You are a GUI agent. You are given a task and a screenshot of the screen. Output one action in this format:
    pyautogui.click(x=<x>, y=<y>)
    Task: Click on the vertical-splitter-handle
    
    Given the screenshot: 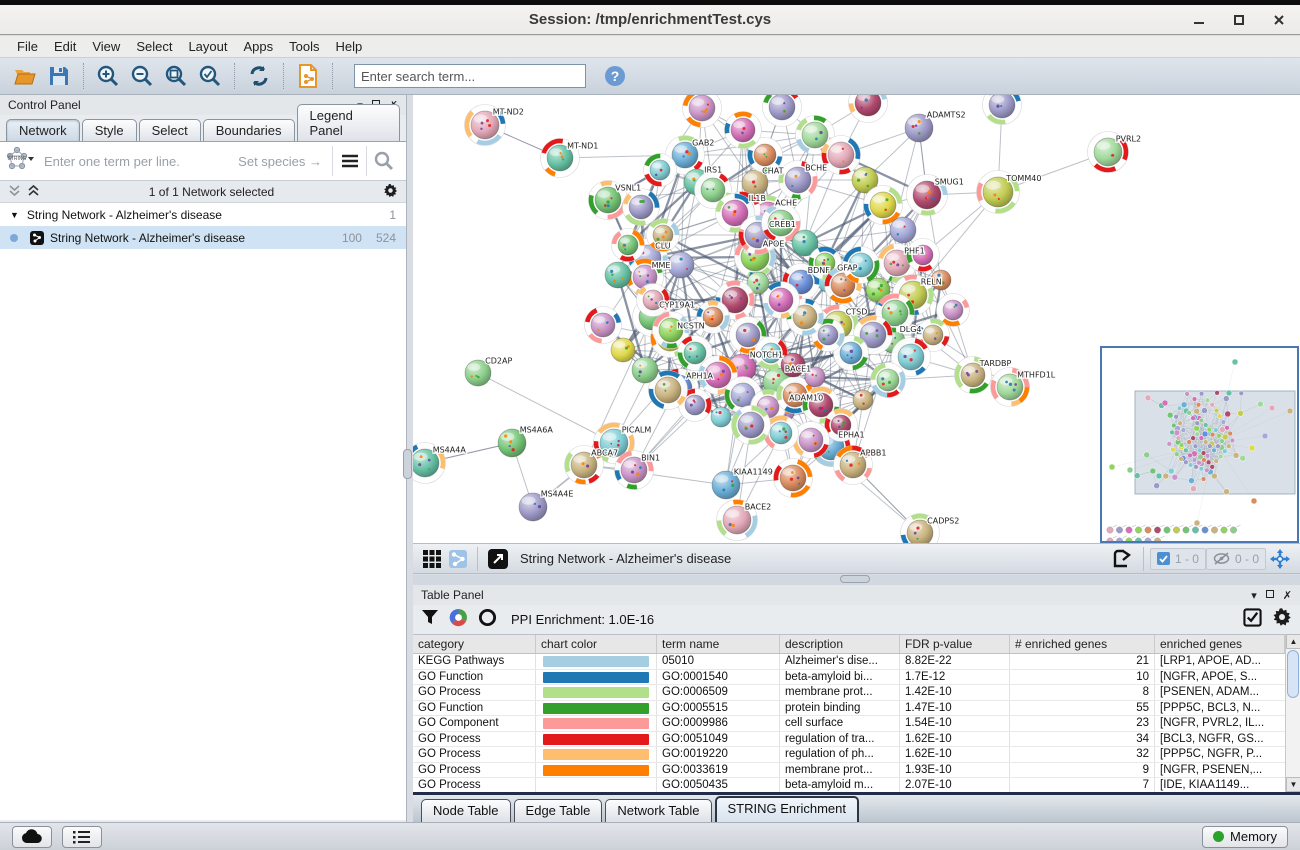 What is the action you would take?
    pyautogui.click(x=407, y=464)
    